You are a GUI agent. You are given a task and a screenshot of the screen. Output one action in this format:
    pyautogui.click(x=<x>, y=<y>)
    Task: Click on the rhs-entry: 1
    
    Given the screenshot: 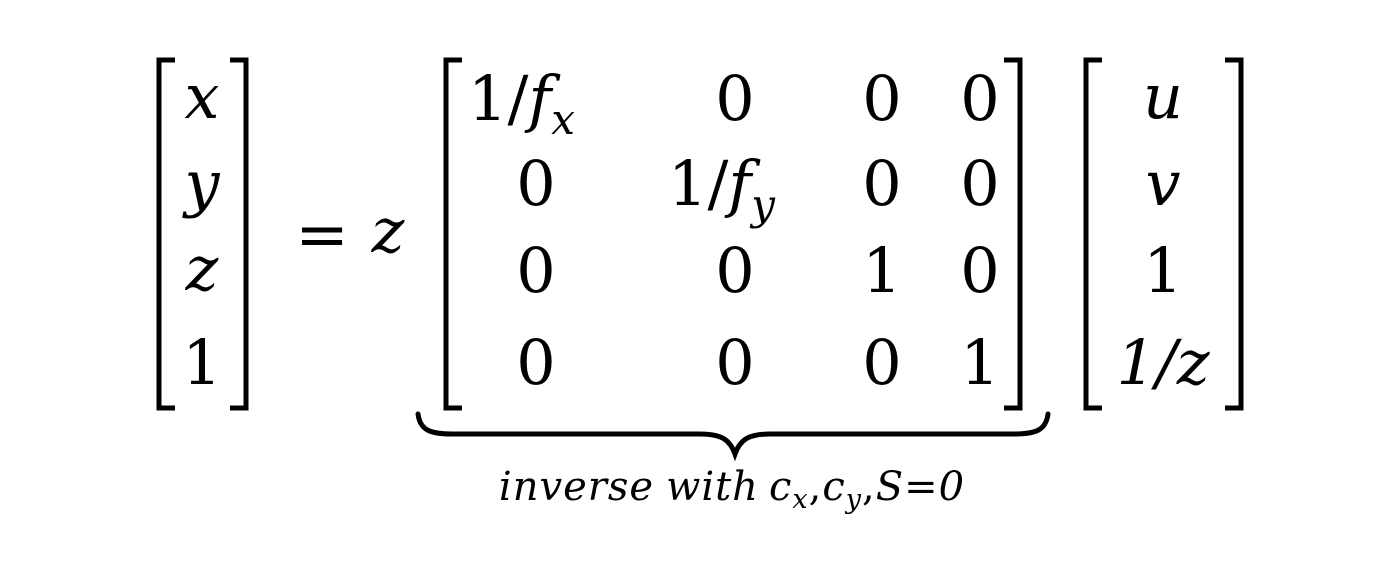 What is the action you would take?
    pyautogui.click(x=1162, y=270)
    